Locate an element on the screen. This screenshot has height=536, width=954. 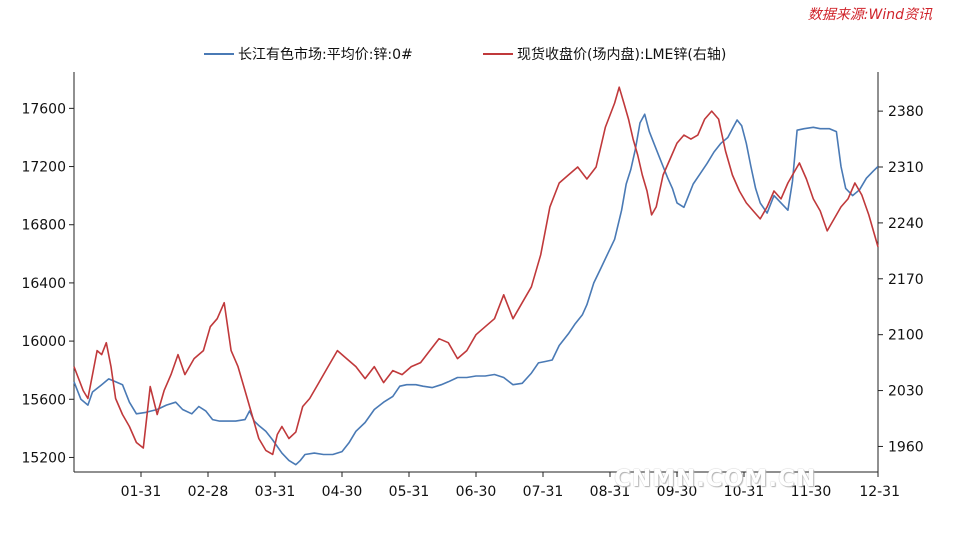
x-tick-label: 06-30 is located at coordinates (476, 492).